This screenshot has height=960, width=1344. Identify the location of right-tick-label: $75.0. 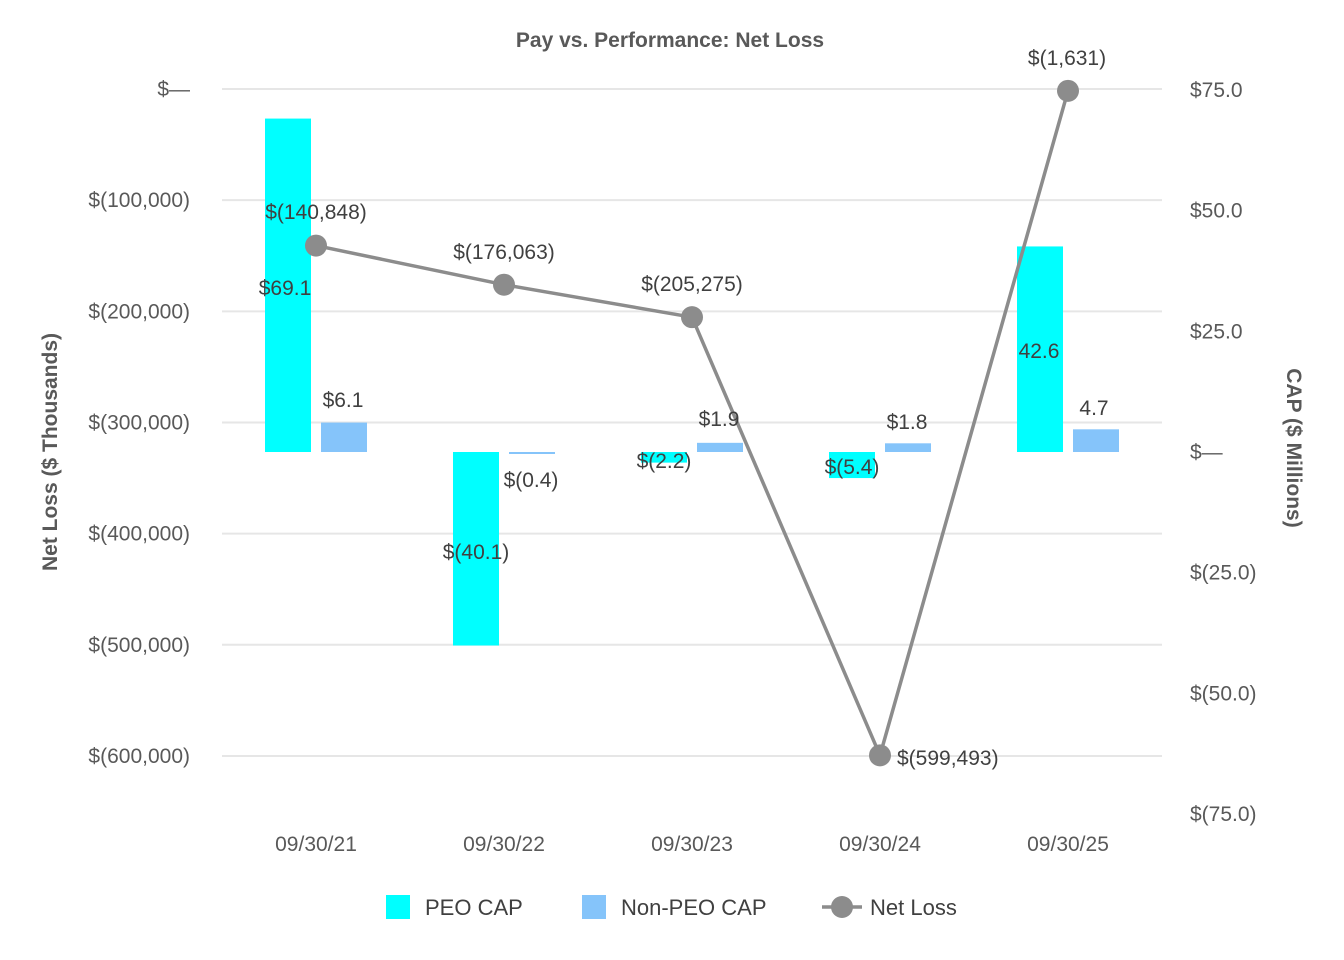
(1216, 90).